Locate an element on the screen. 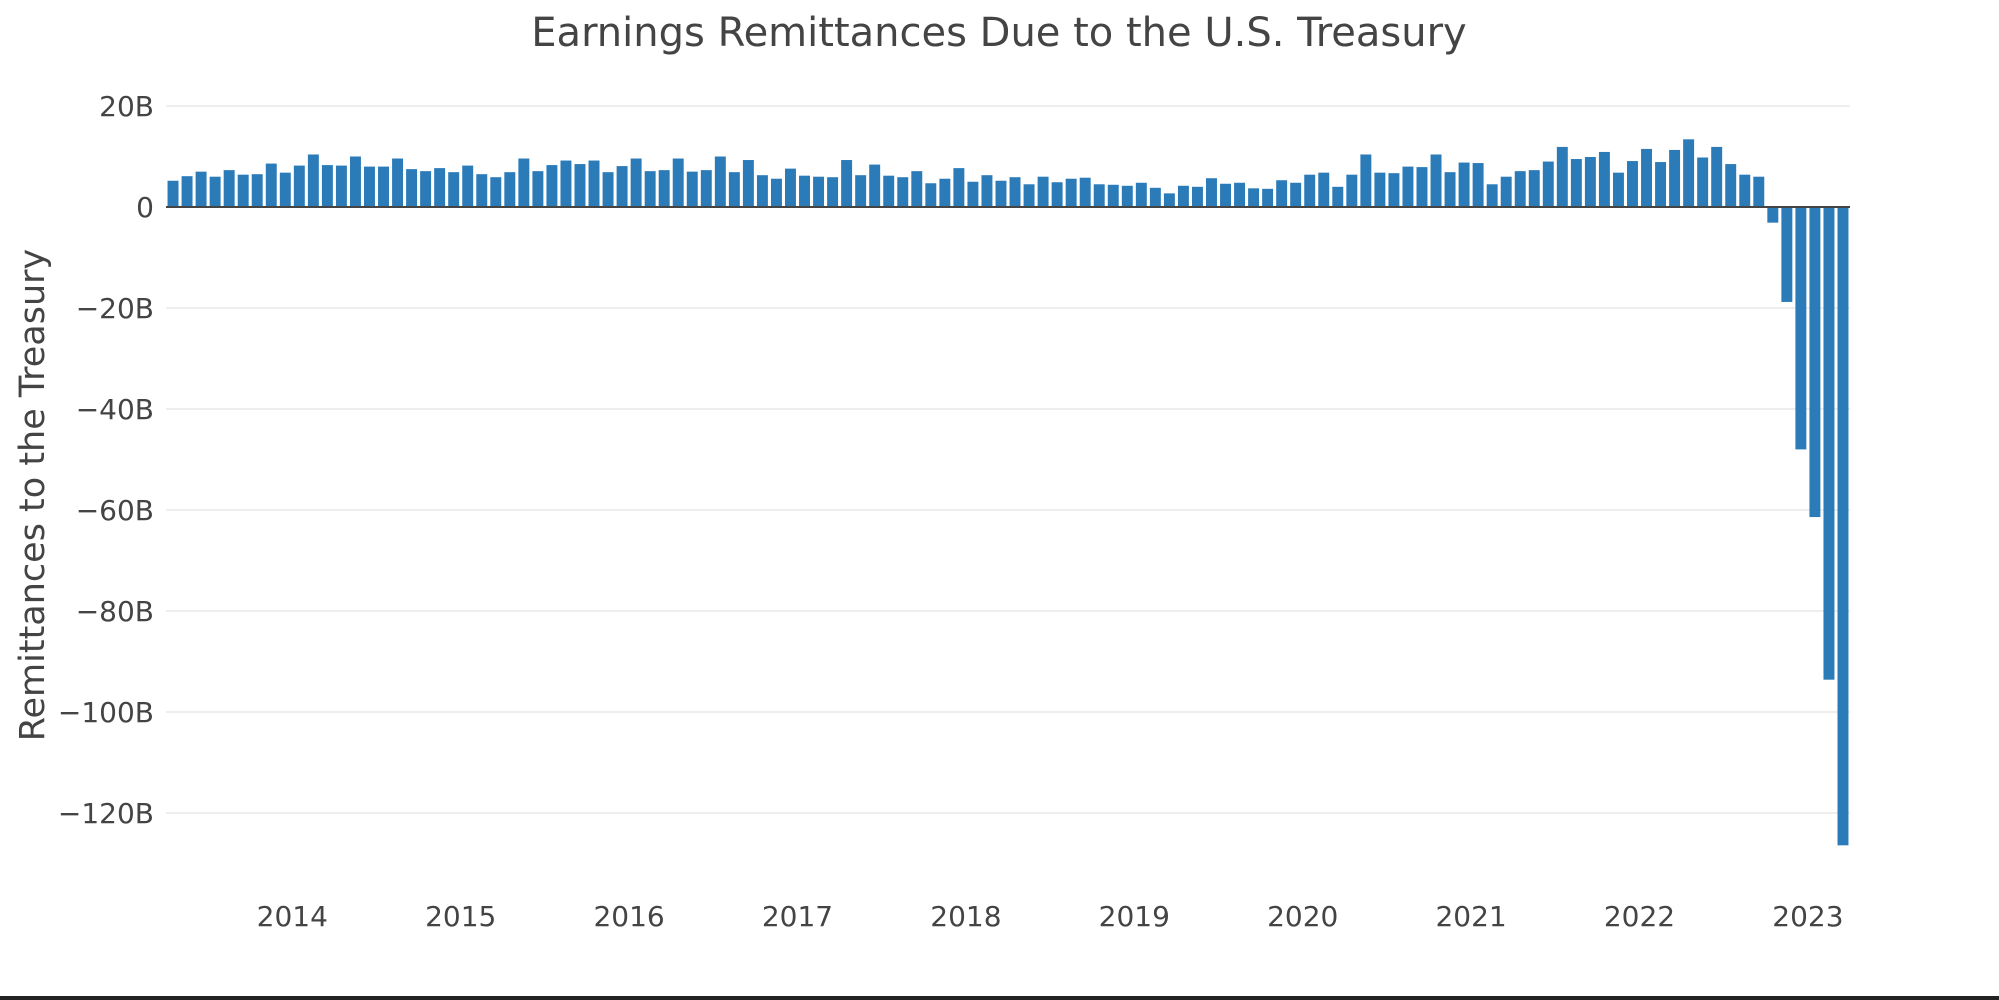 The width and height of the screenshot is (1999, 1000). x-tick-label: 2016 is located at coordinates (628, 916).